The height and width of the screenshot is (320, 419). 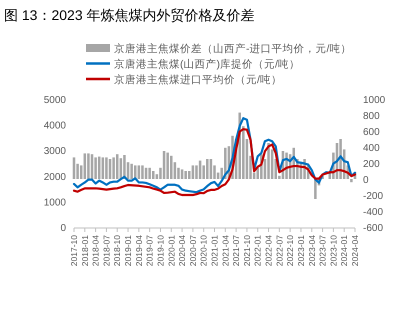 What do you see at coordinates (128, 250) in the screenshot?
I see `x-tick-label: 2019-01` at bounding box center [128, 250].